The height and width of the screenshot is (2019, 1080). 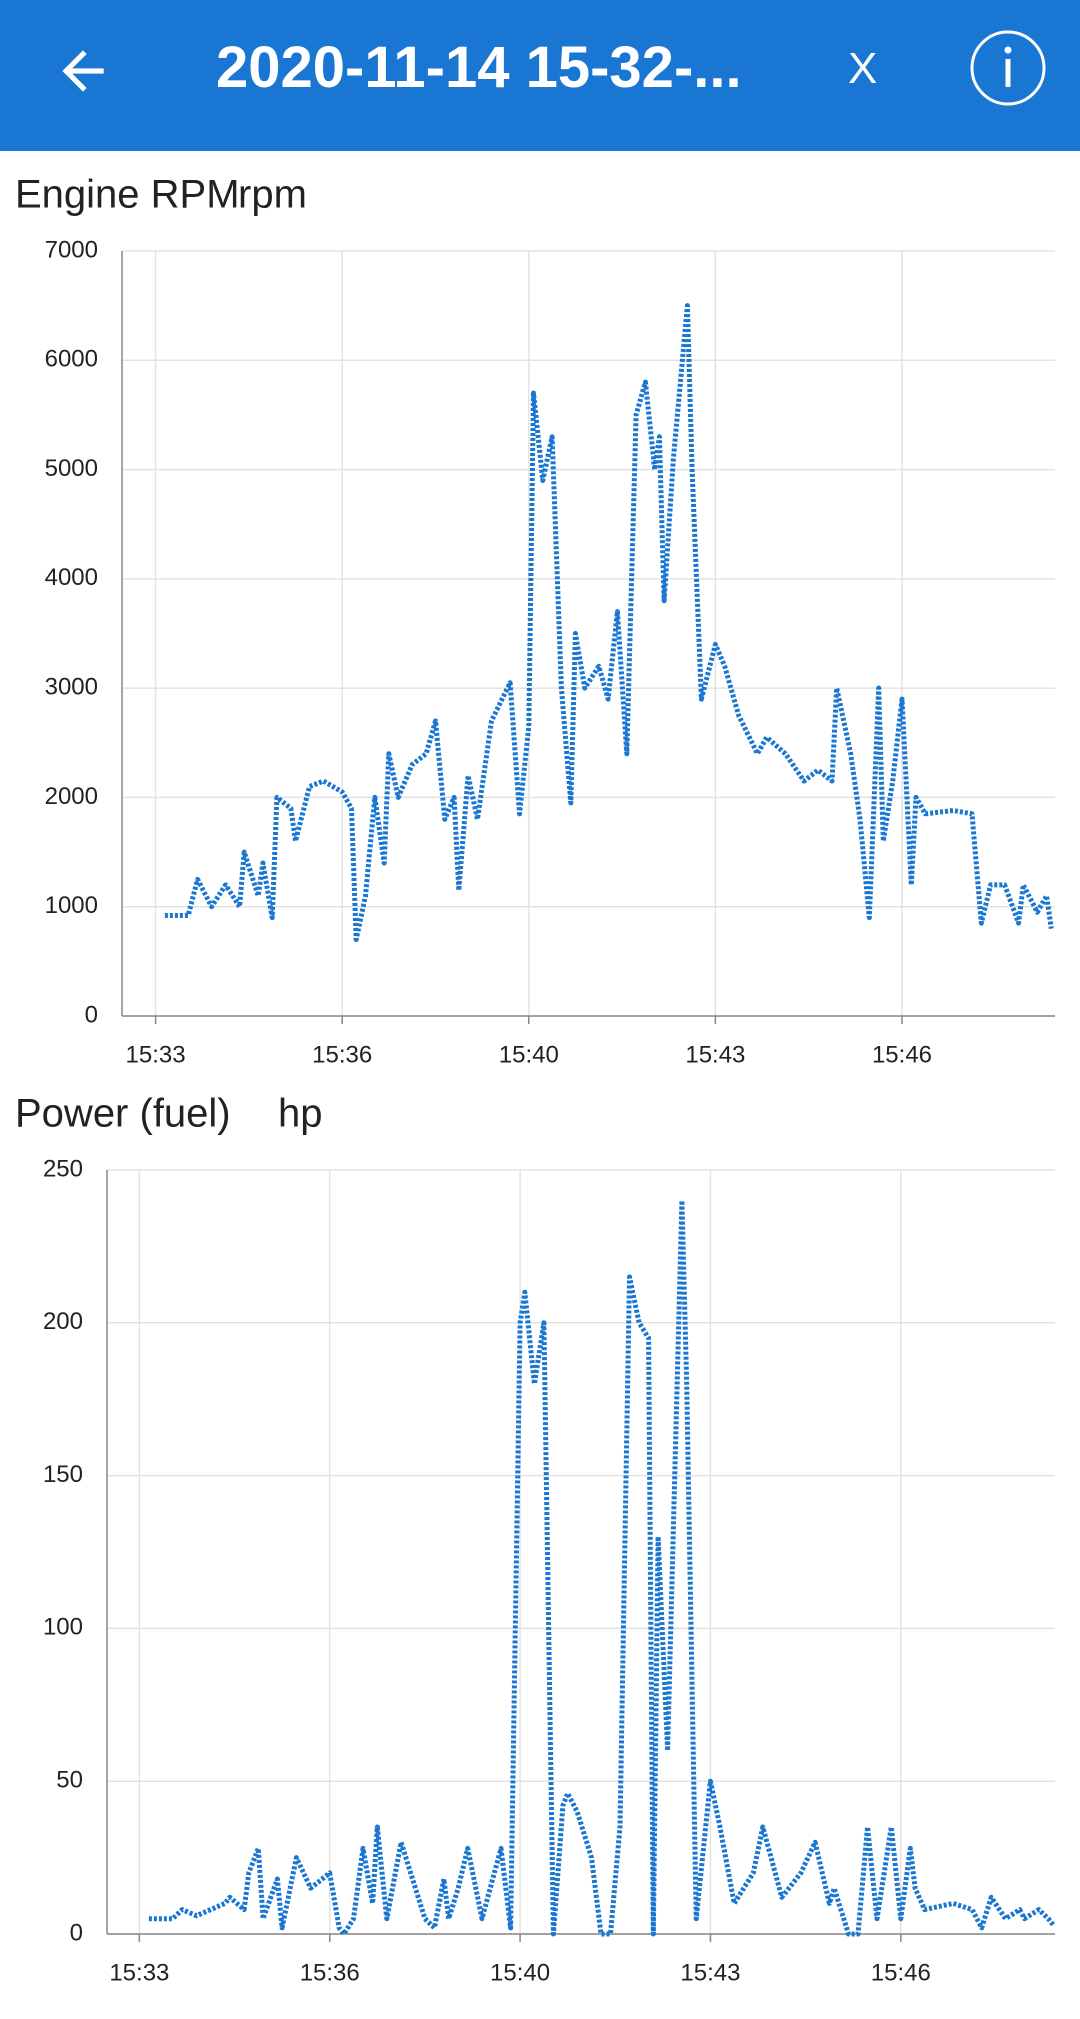 I want to click on app-bar: 2020-11-14 15-32-... X, so click(x=540, y=75).